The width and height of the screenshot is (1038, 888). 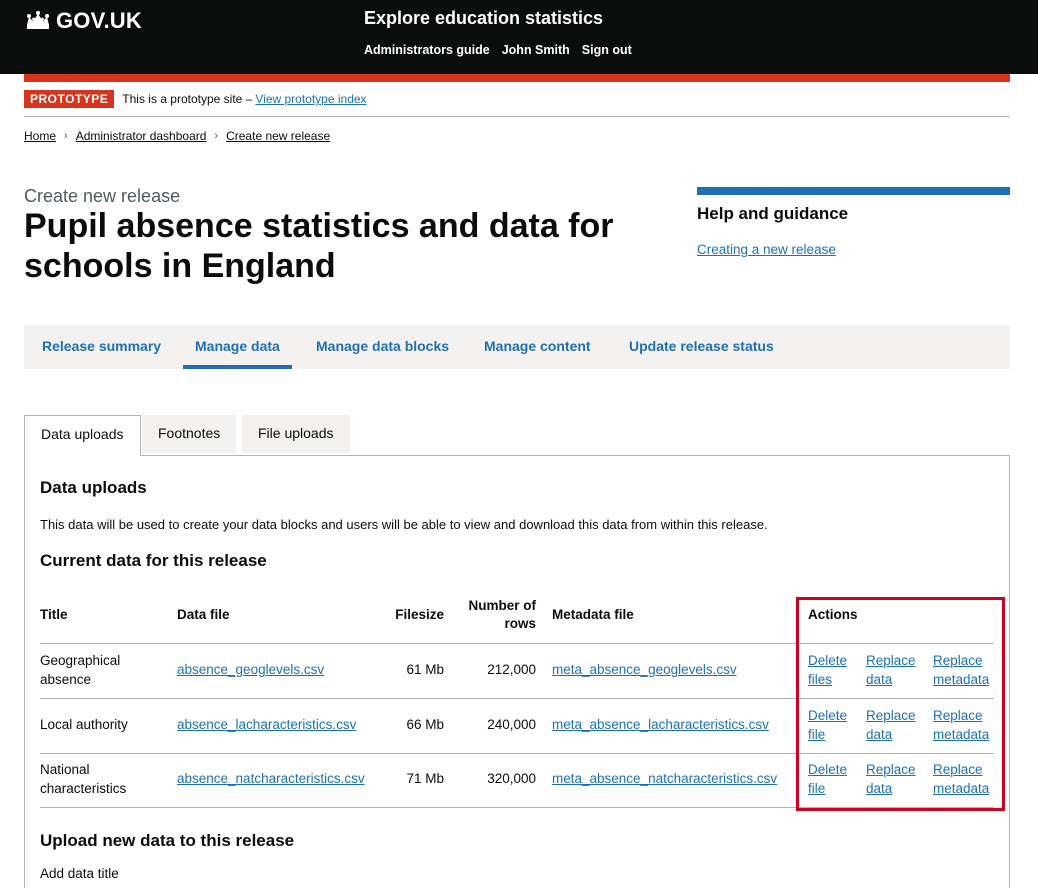 What do you see at coordinates (237, 367) in the screenshot?
I see `nav-active-indicator` at bounding box center [237, 367].